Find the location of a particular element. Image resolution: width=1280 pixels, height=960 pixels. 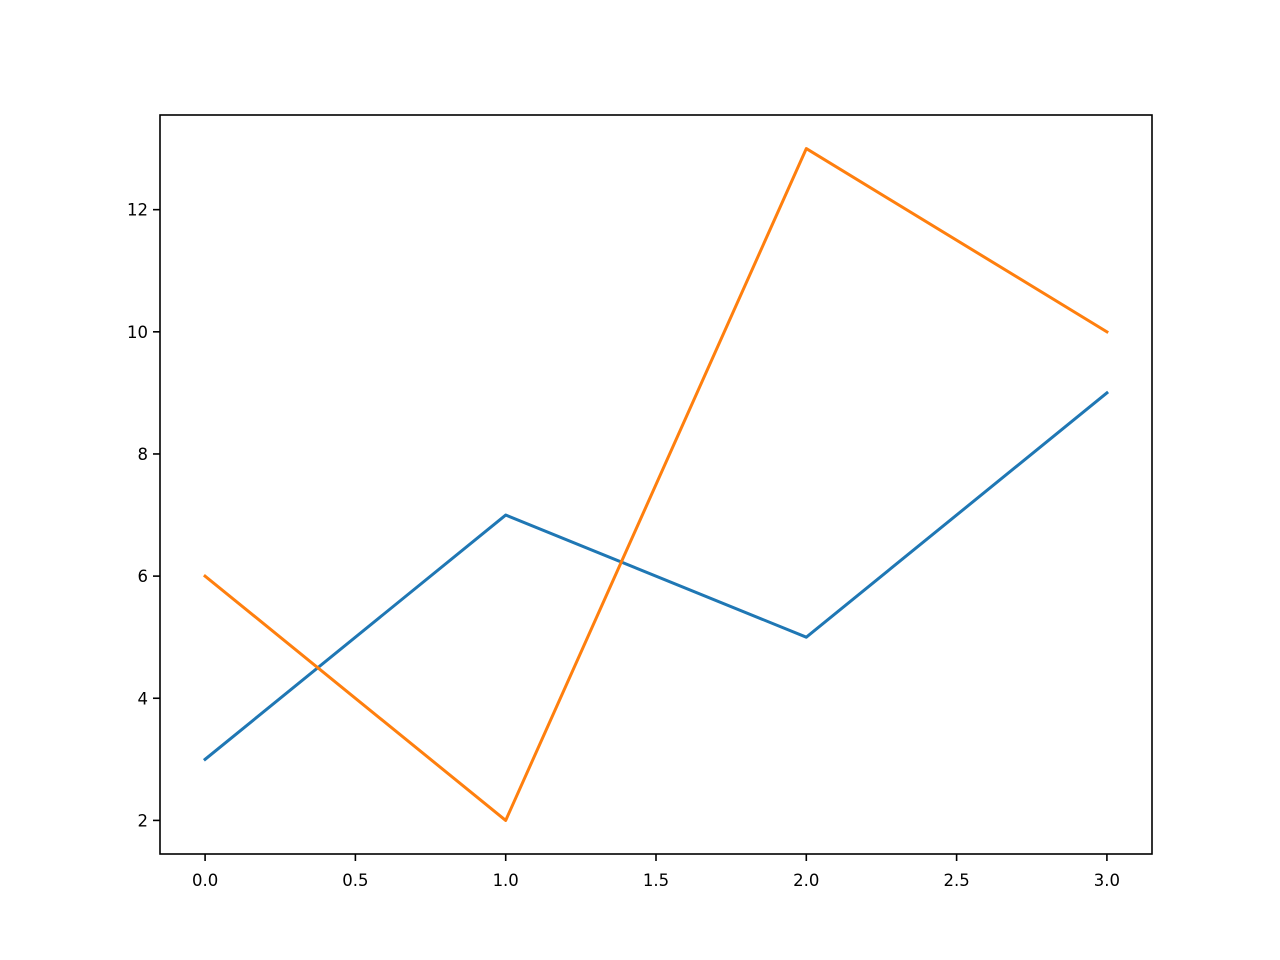

x-tick-label: 2.0 is located at coordinates (806, 880).